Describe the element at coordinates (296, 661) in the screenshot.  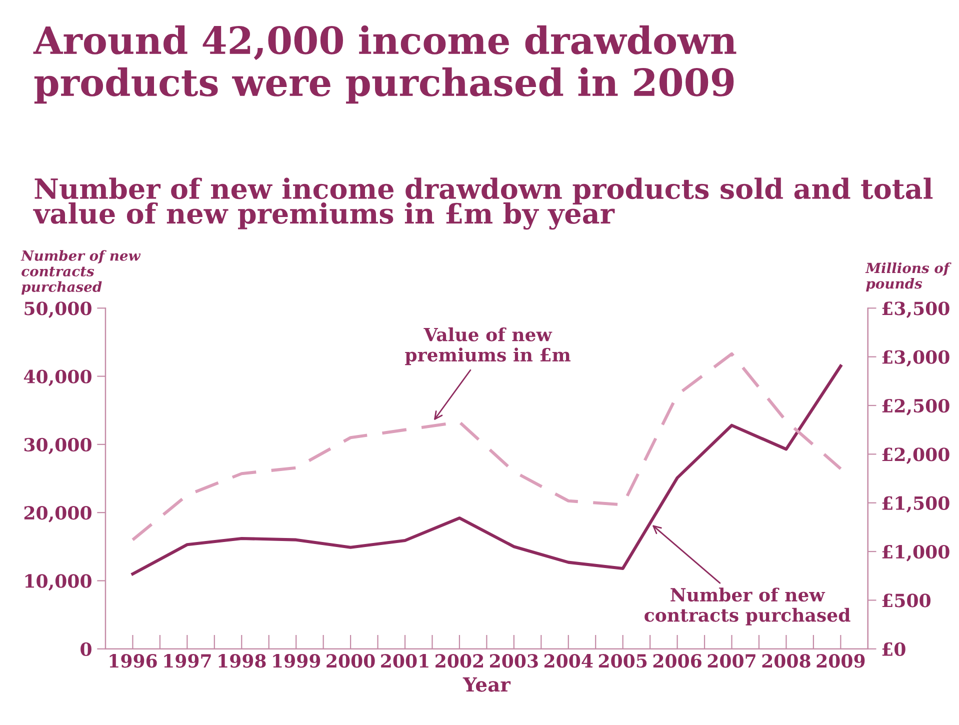
I see `x-tick-label: 1999` at that location.